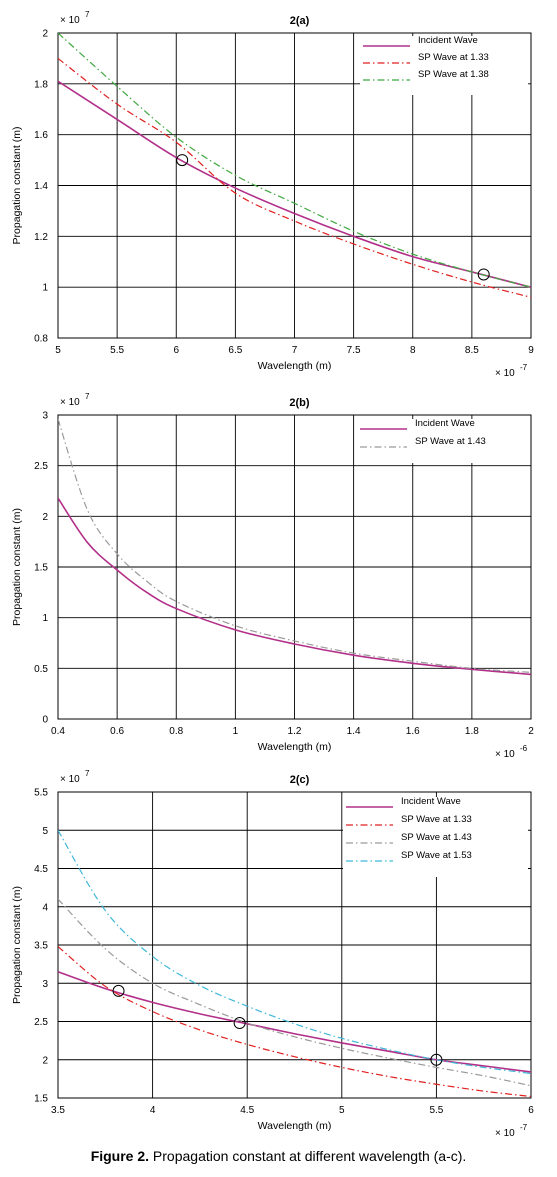  I want to click on x-exponent: -6, so click(524, 748).